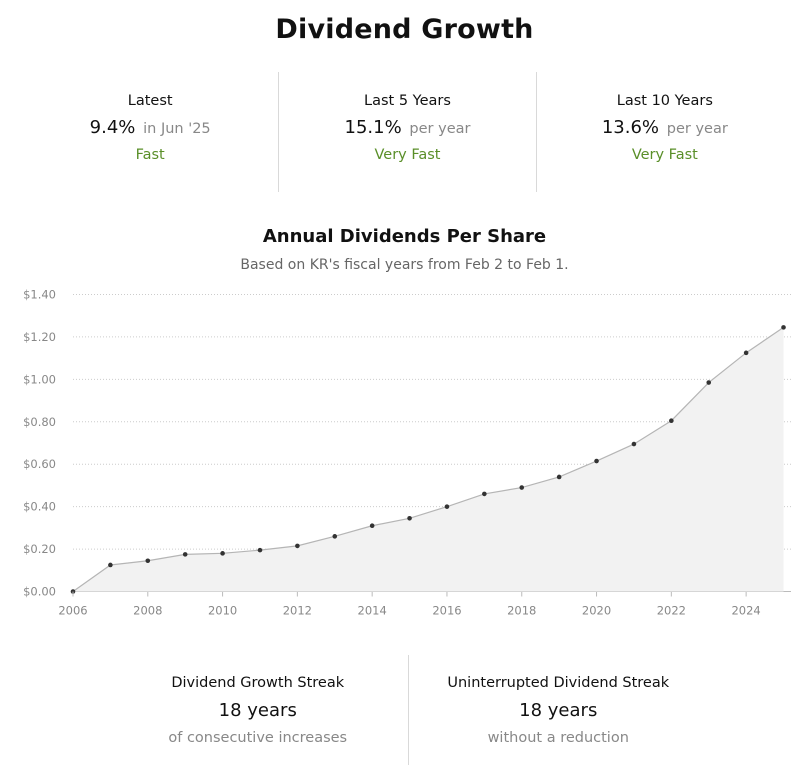 The image size is (809, 765). What do you see at coordinates (745, 611) in the screenshot?
I see `x-tick-label: 2024` at bounding box center [745, 611].